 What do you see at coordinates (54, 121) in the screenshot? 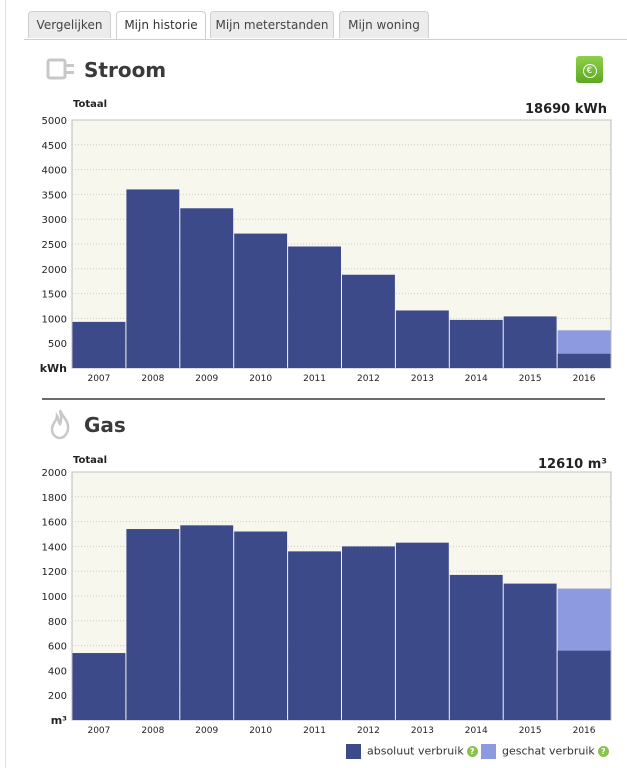
I see `y-tick-label: 5000` at bounding box center [54, 121].